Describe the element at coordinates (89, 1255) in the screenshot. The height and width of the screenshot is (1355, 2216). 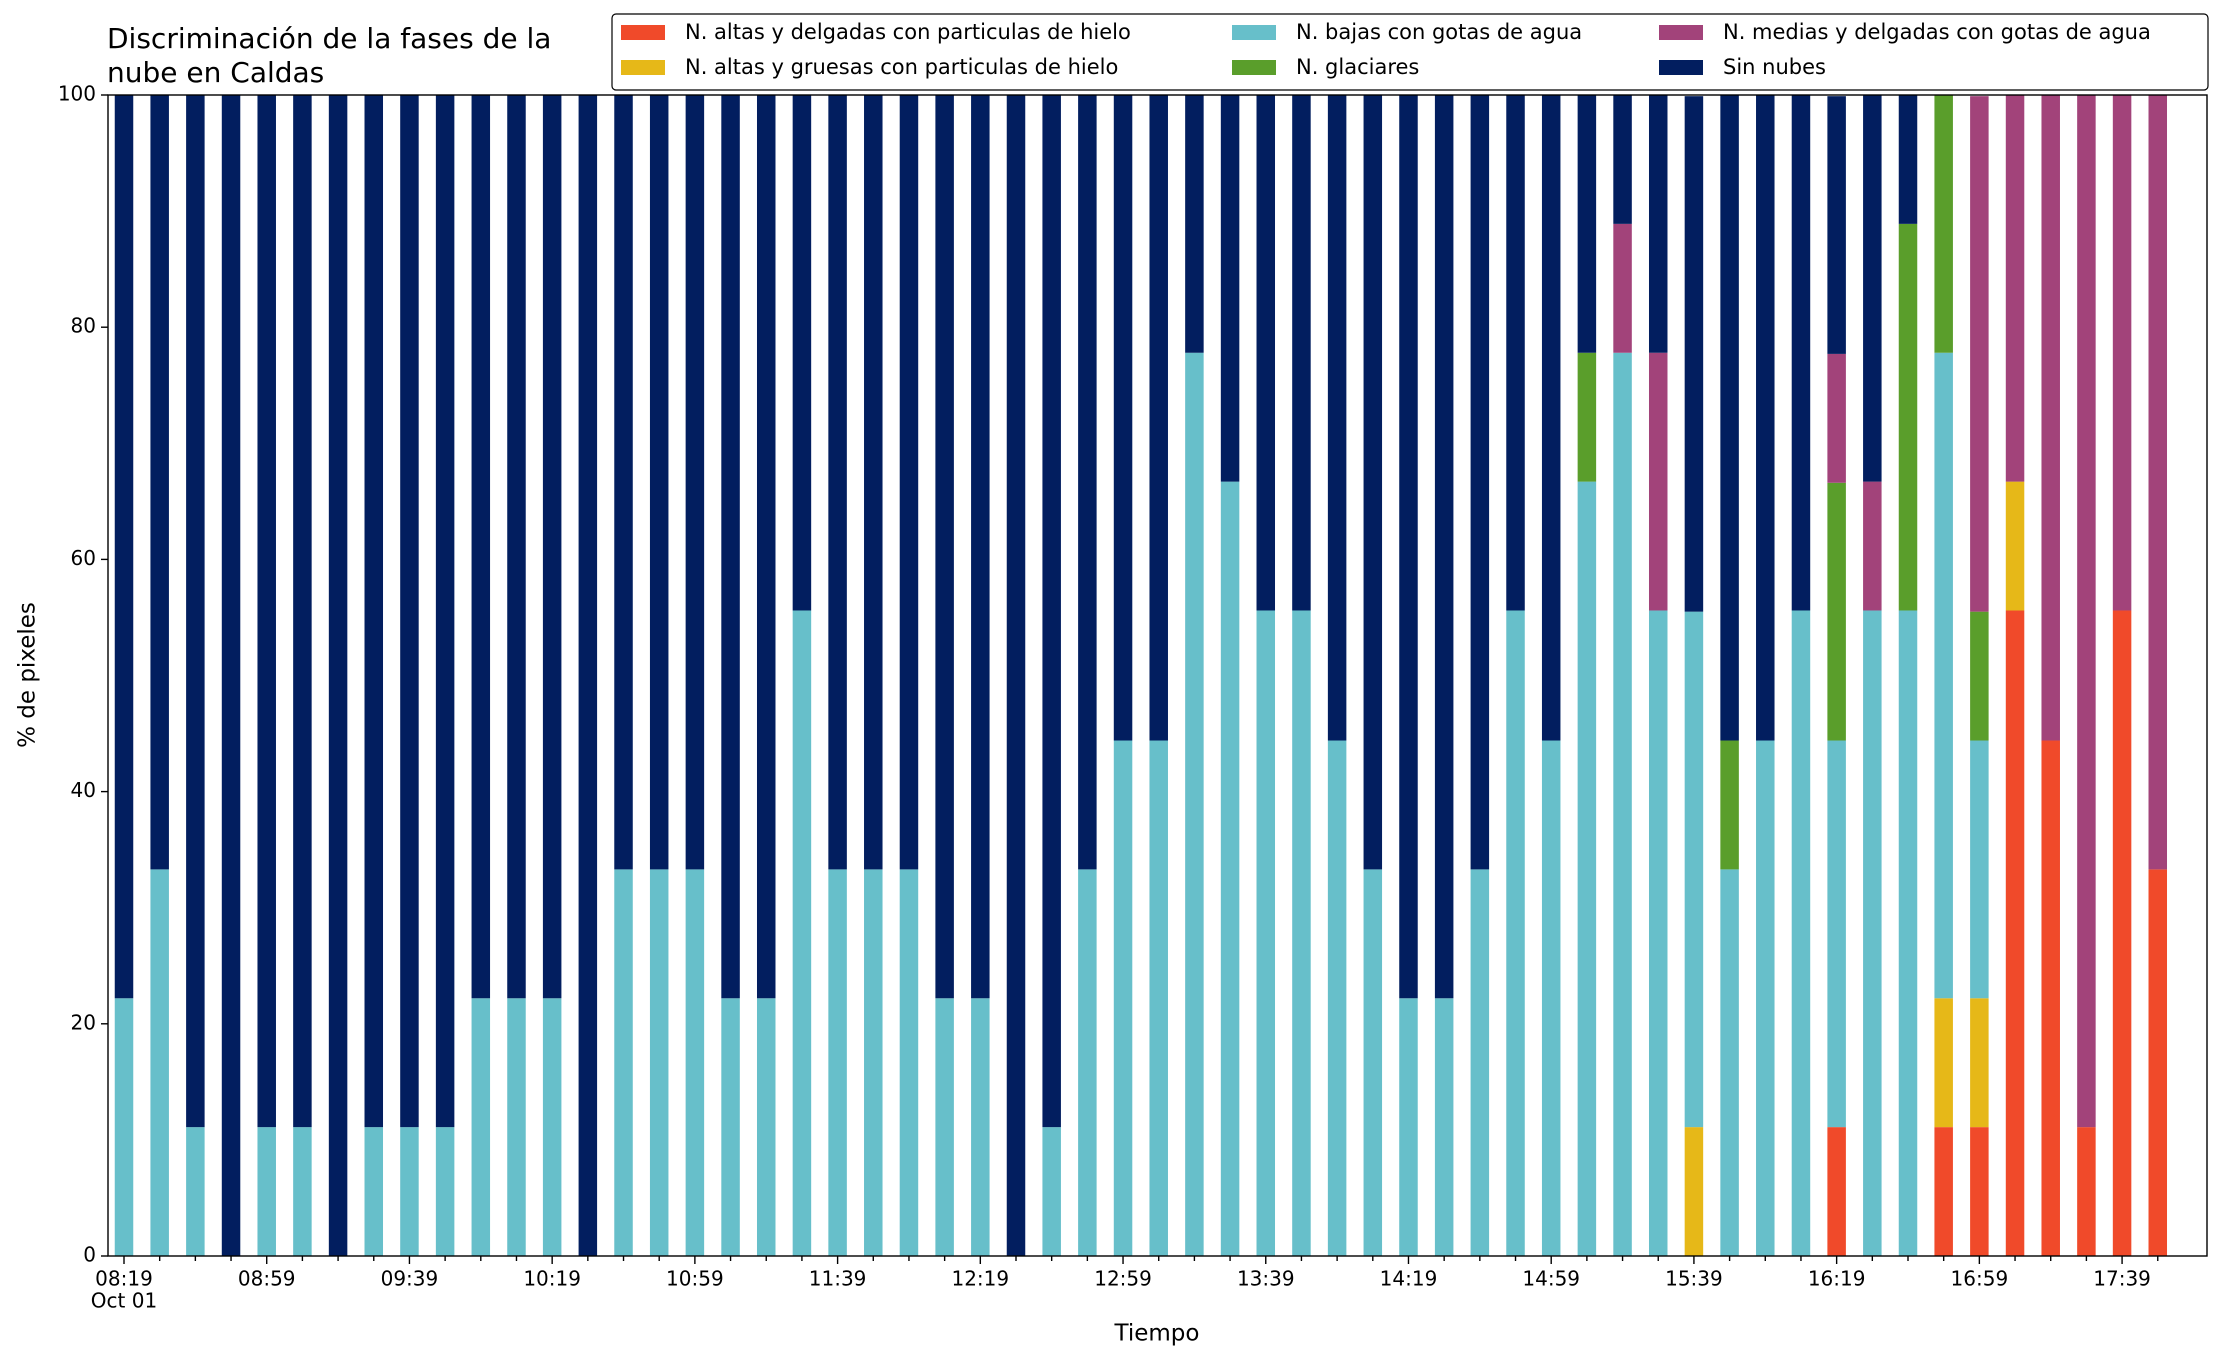
I see `y-tick-label: 0` at that location.